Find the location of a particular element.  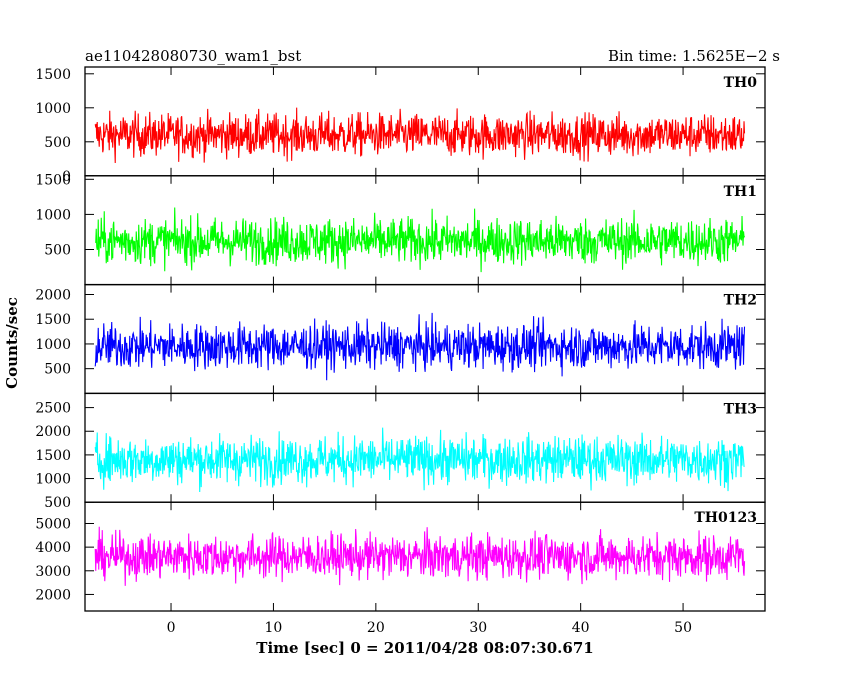

figure-title: ae110428080730_wam1_bst is located at coordinates (193, 56).